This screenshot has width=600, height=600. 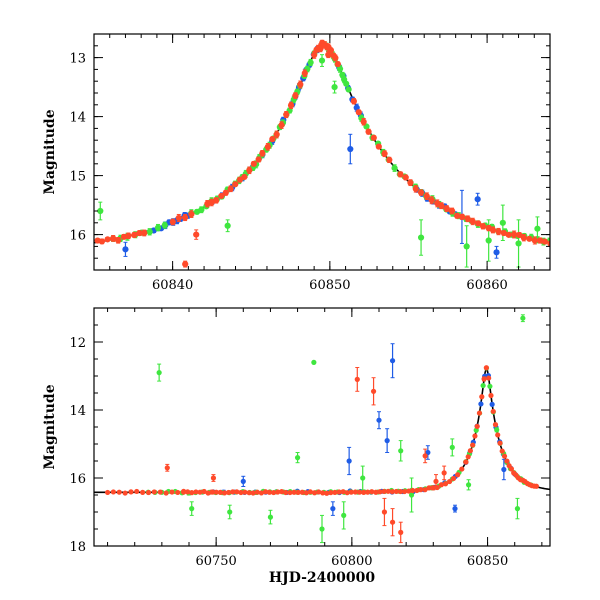 I want to click on y-tick-label: 18, so click(x=77, y=547).